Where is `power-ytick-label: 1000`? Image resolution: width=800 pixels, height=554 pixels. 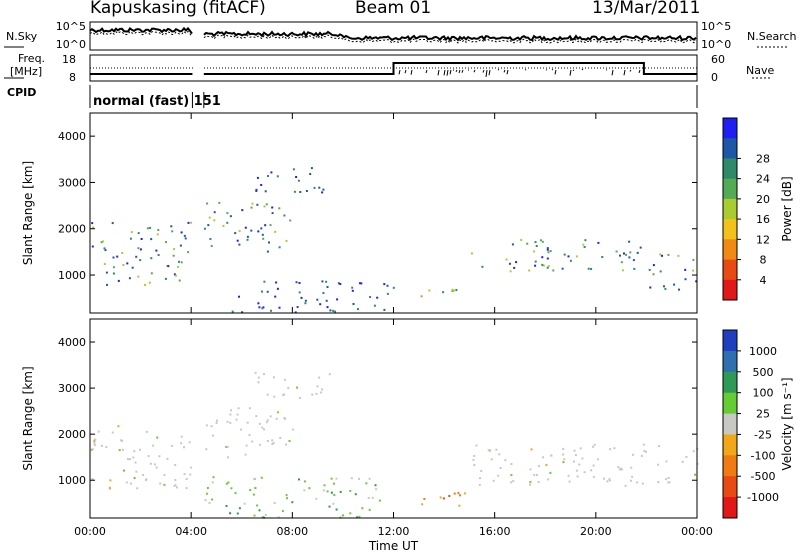
power-ytick-label: 1000 is located at coordinates (72, 275).